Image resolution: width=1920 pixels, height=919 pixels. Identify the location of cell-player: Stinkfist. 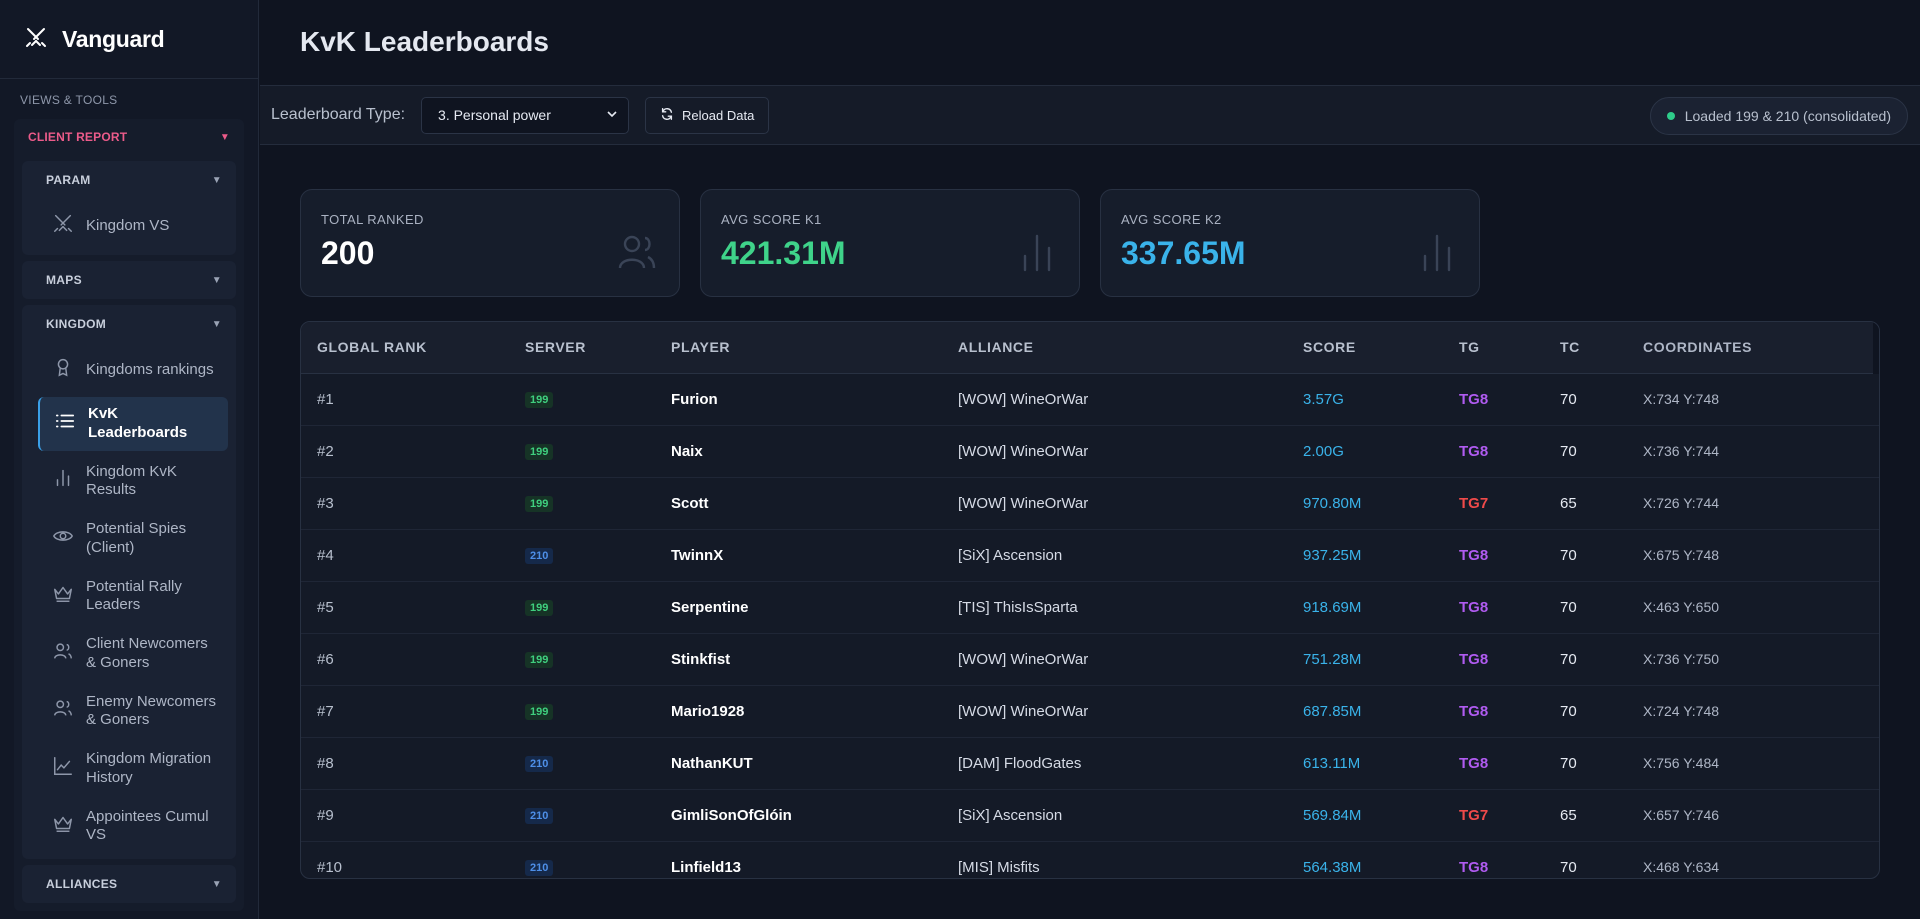
(701, 659).